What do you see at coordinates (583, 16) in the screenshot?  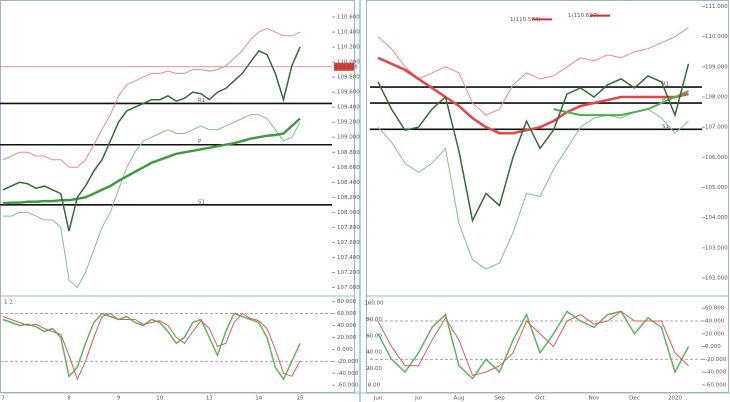 I see `annotation: 1(110.697)` at bounding box center [583, 16].